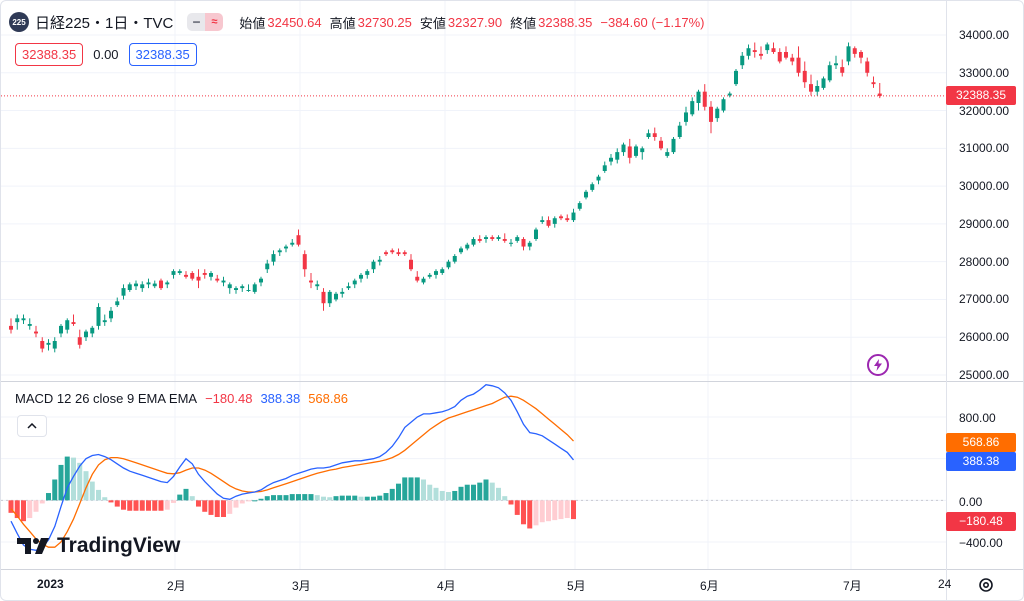  I want to click on signal-value-tag: 568.86, so click(981, 442).